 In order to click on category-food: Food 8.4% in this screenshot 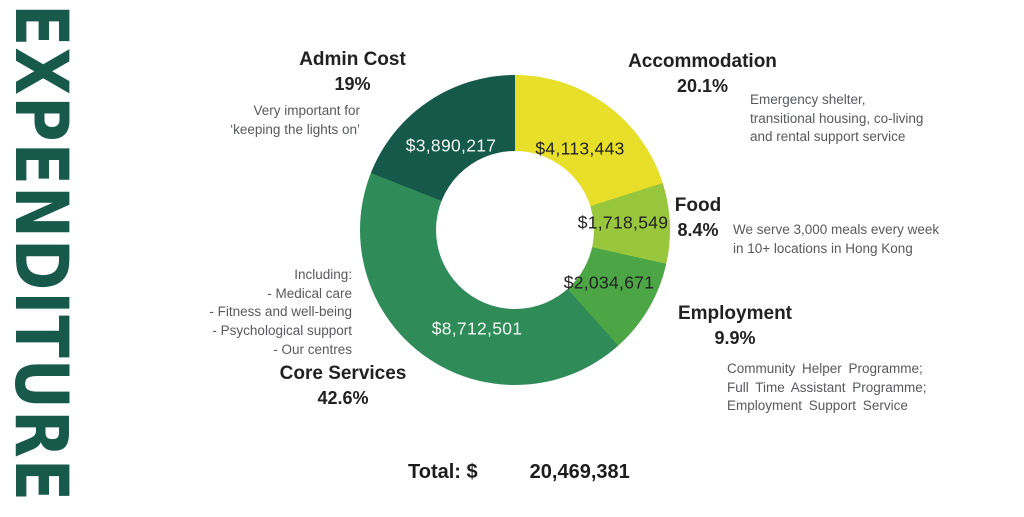, I will do `click(698, 218)`.